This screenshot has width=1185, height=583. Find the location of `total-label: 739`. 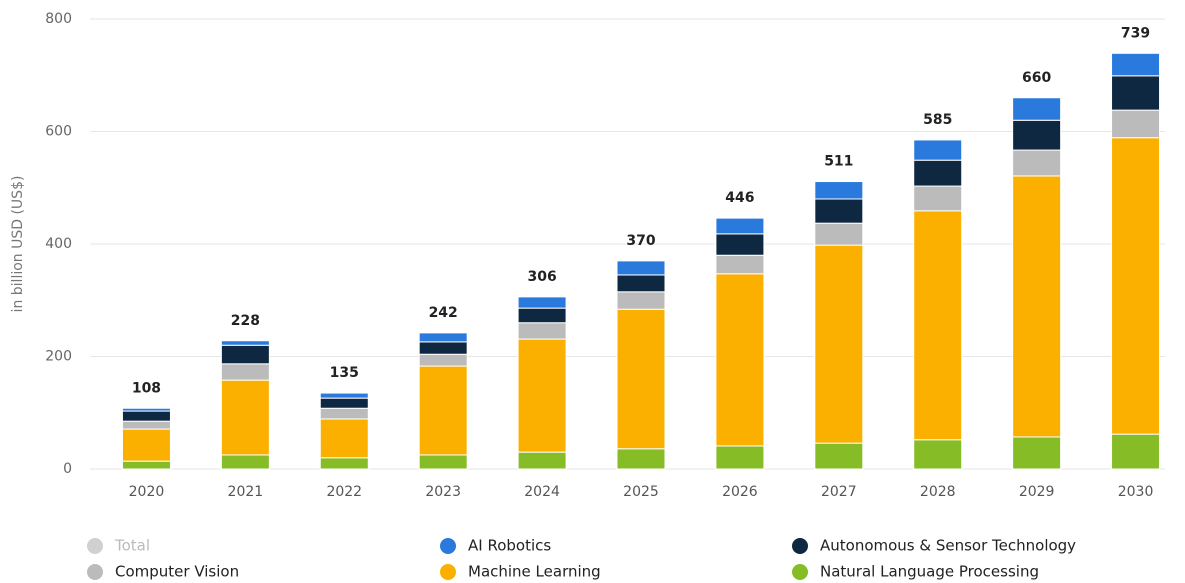

total-label: 739 is located at coordinates (1135, 33).